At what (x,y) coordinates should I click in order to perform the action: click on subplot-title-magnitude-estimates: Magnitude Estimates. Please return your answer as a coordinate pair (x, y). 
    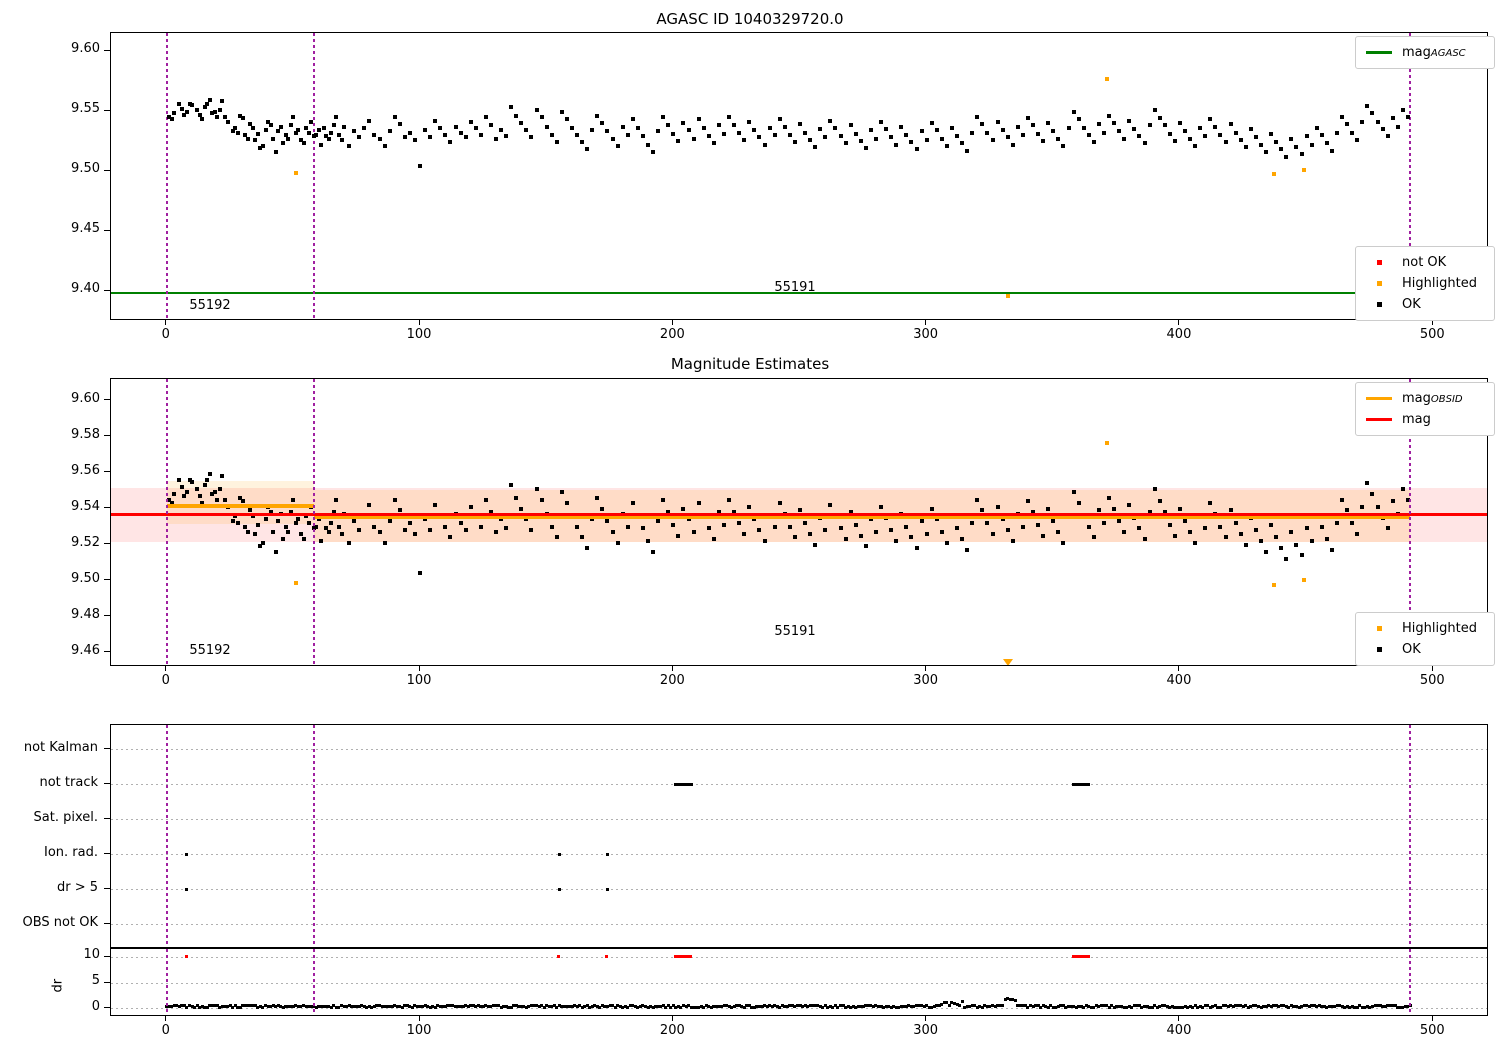
    Looking at the image, I should click on (750, 364).